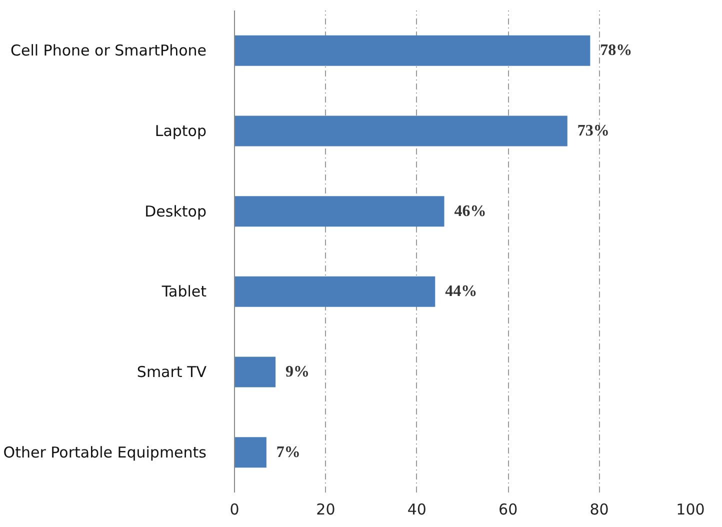  What do you see at coordinates (180, 131) in the screenshot?
I see `y-tick-label: Laptop` at bounding box center [180, 131].